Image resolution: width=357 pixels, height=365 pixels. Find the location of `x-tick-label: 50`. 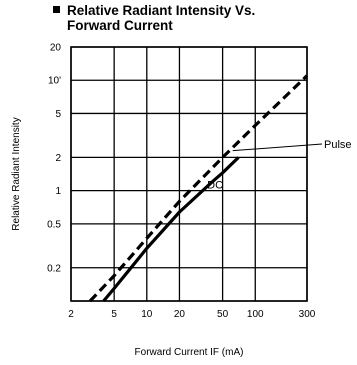

x-tick-label: 50 is located at coordinates (223, 314).